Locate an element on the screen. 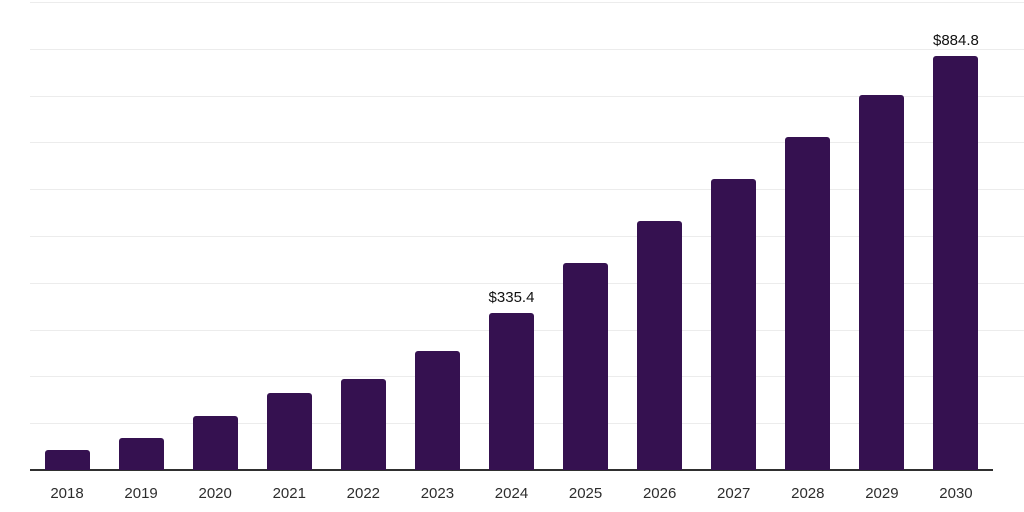 Image resolution: width=1024 pixels, height=512 pixels. bar-2030 is located at coordinates (956, 262).